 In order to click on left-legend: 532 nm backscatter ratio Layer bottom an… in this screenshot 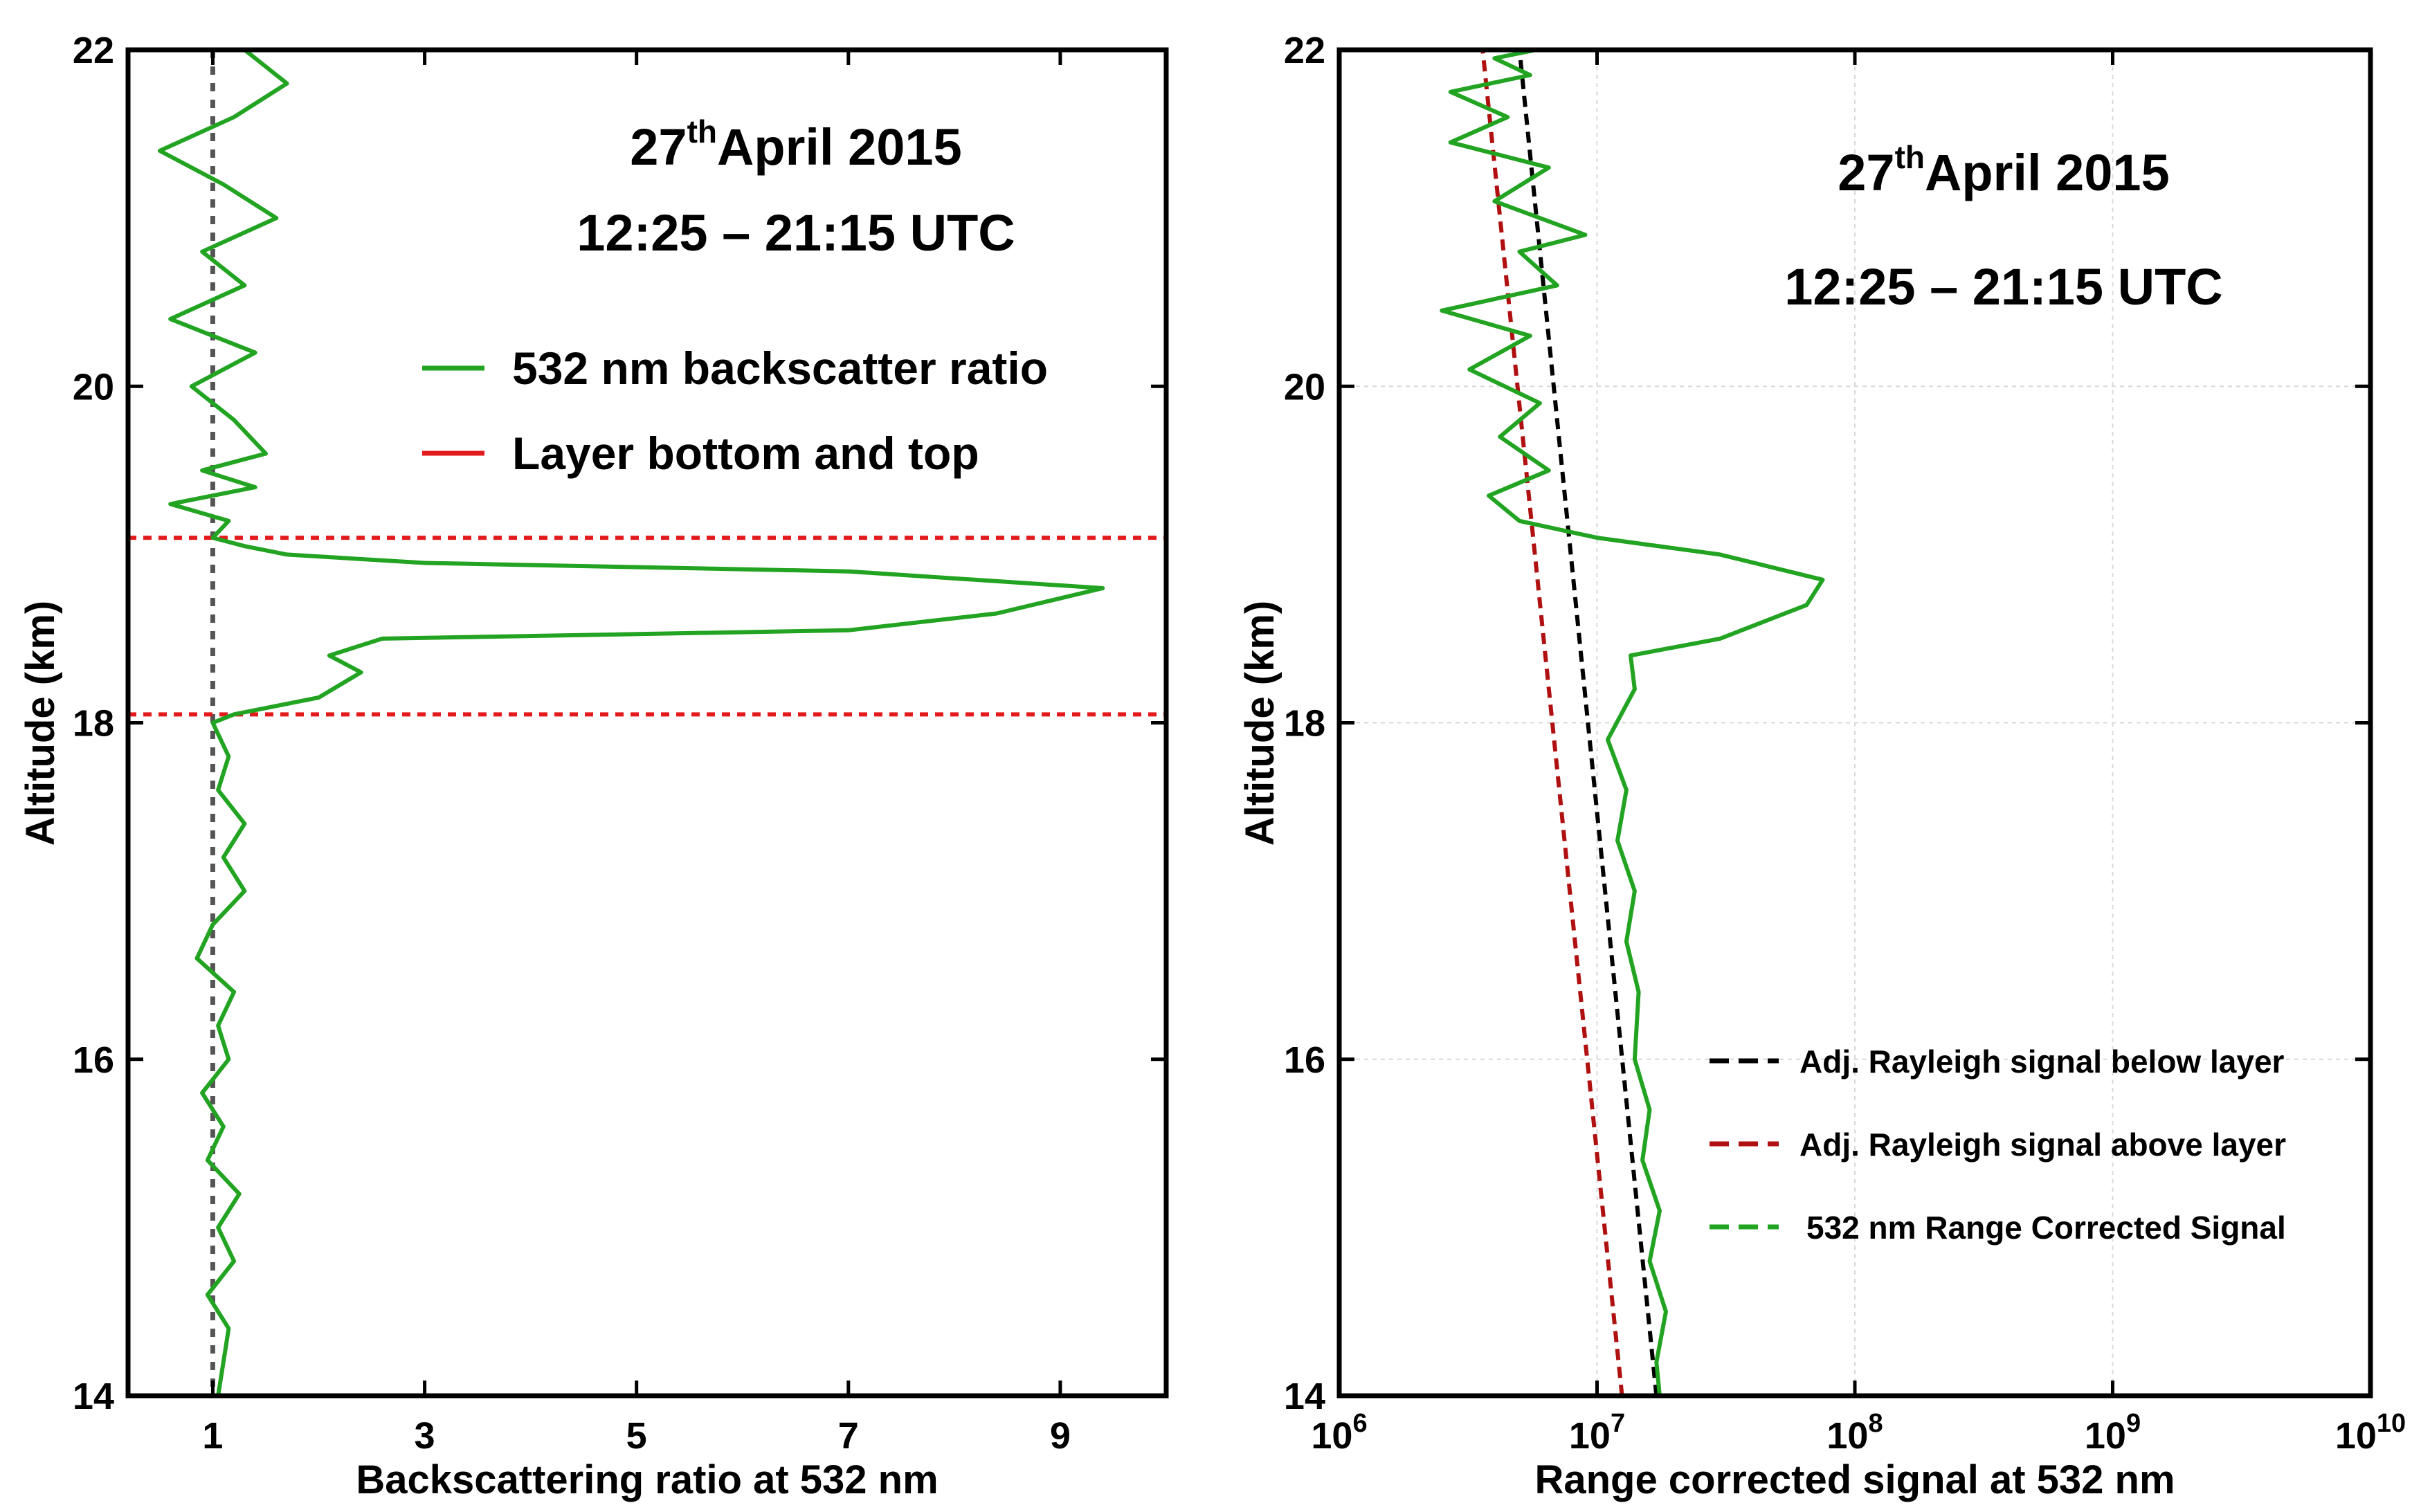, I will do `click(735, 411)`.